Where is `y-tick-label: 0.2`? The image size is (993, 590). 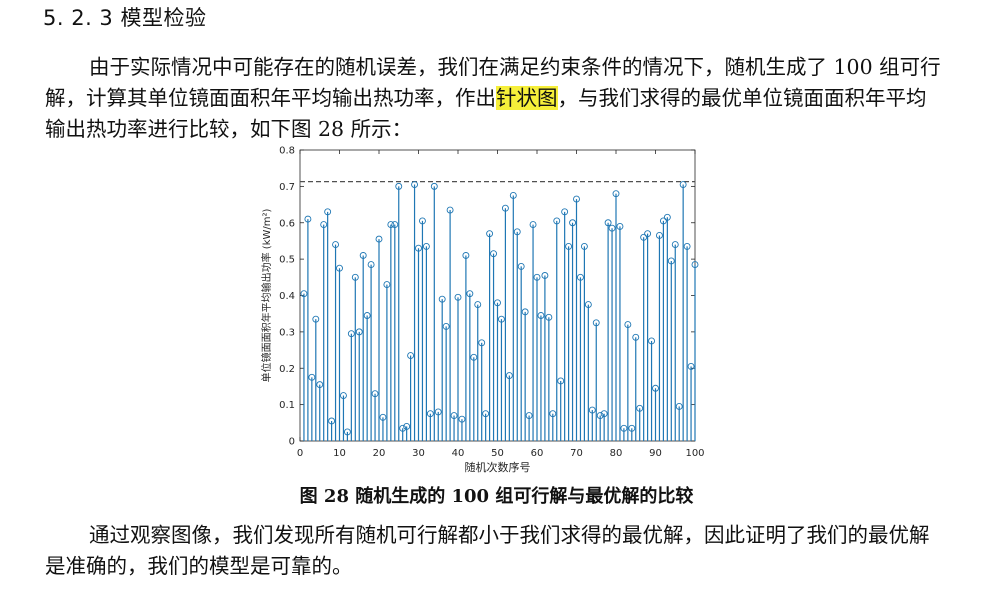 y-tick-label: 0.2 is located at coordinates (287, 369).